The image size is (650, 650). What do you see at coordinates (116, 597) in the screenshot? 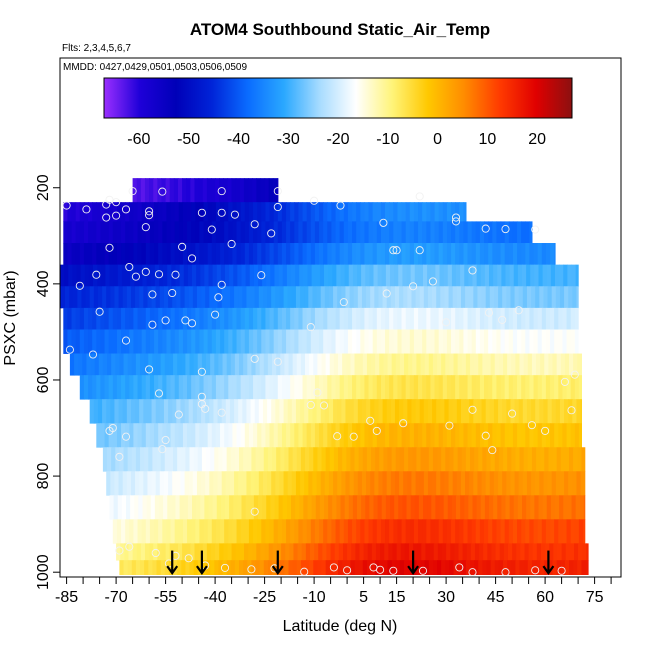
I see `x-tick-label: -70` at bounding box center [116, 597].